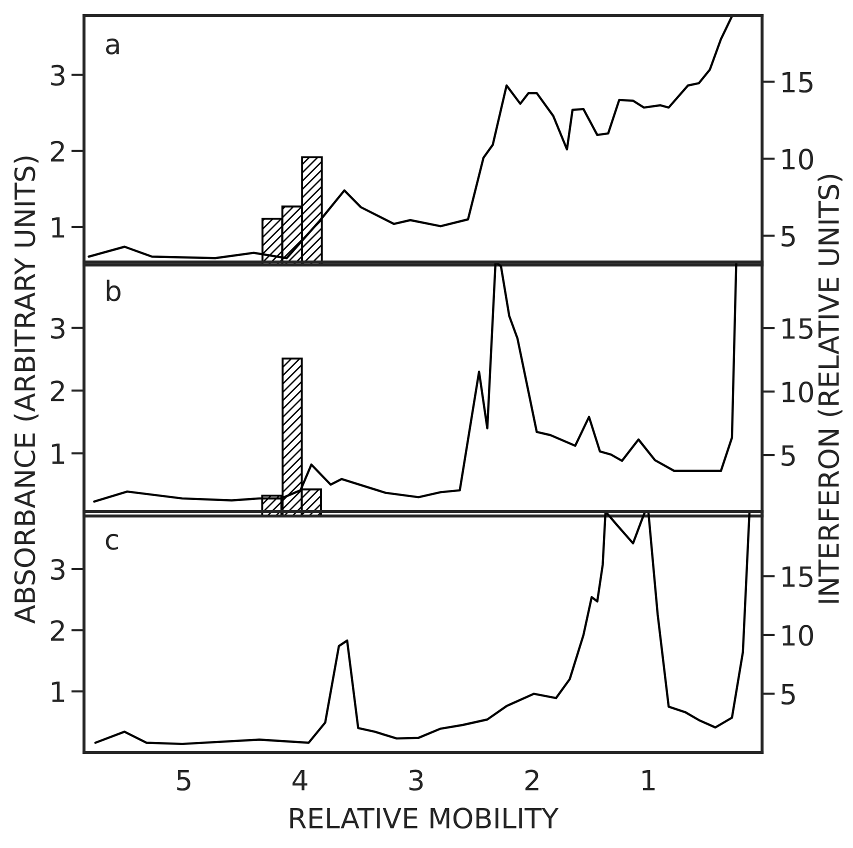 The height and width of the screenshot is (848, 853). What do you see at coordinates (531, 780) in the screenshot?
I see `x-tick-label: 2` at bounding box center [531, 780].